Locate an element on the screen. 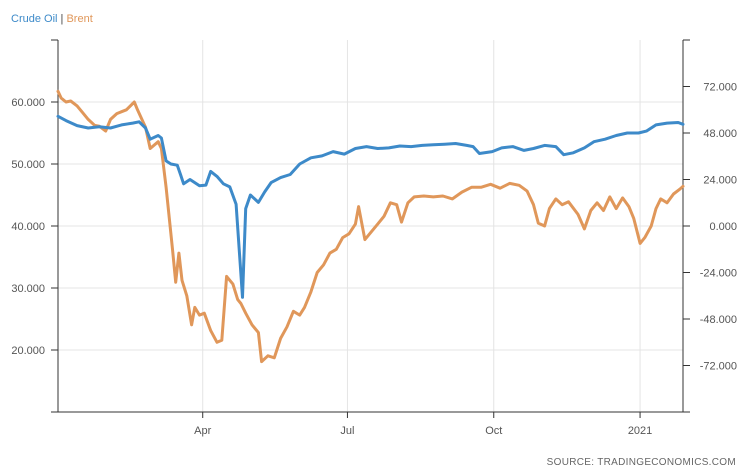 The height and width of the screenshot is (468, 746). y-left-tick-label: 60.000 is located at coordinates (28, 103).